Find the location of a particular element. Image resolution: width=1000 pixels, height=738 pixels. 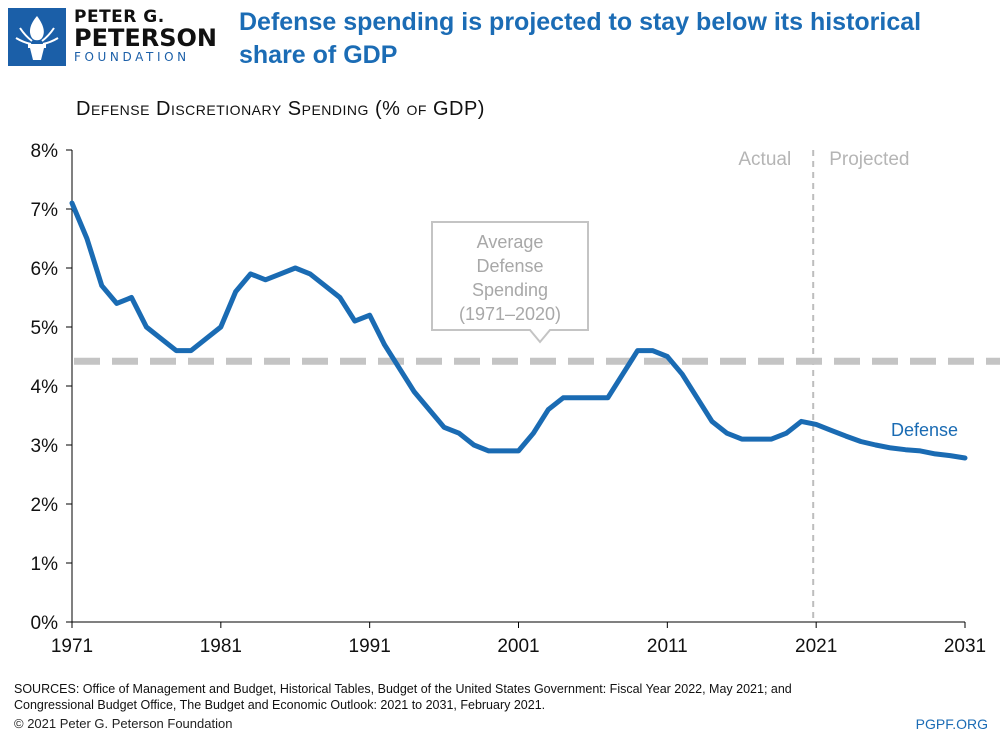

x-tick-label: 2011 is located at coordinates (667, 646).